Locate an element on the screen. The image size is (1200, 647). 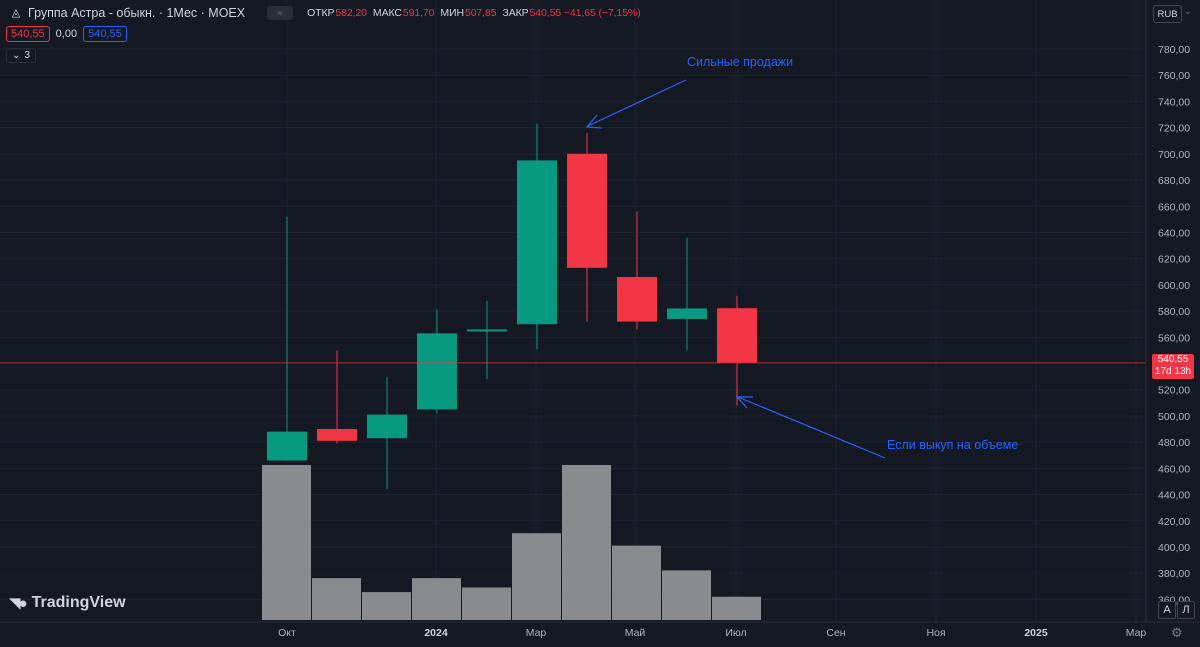
ohlc-close-value: 540,55 −41,65 (−7,15%) is located at coordinates (585, 13).